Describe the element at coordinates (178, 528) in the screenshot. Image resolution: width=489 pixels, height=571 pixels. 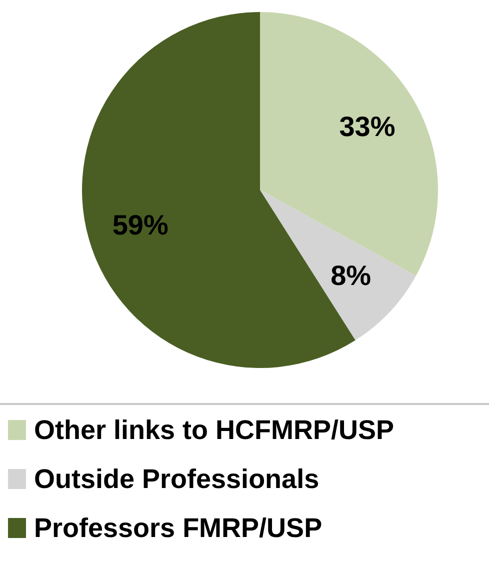
I see `legend-label: Professors FMRP/USP` at that location.